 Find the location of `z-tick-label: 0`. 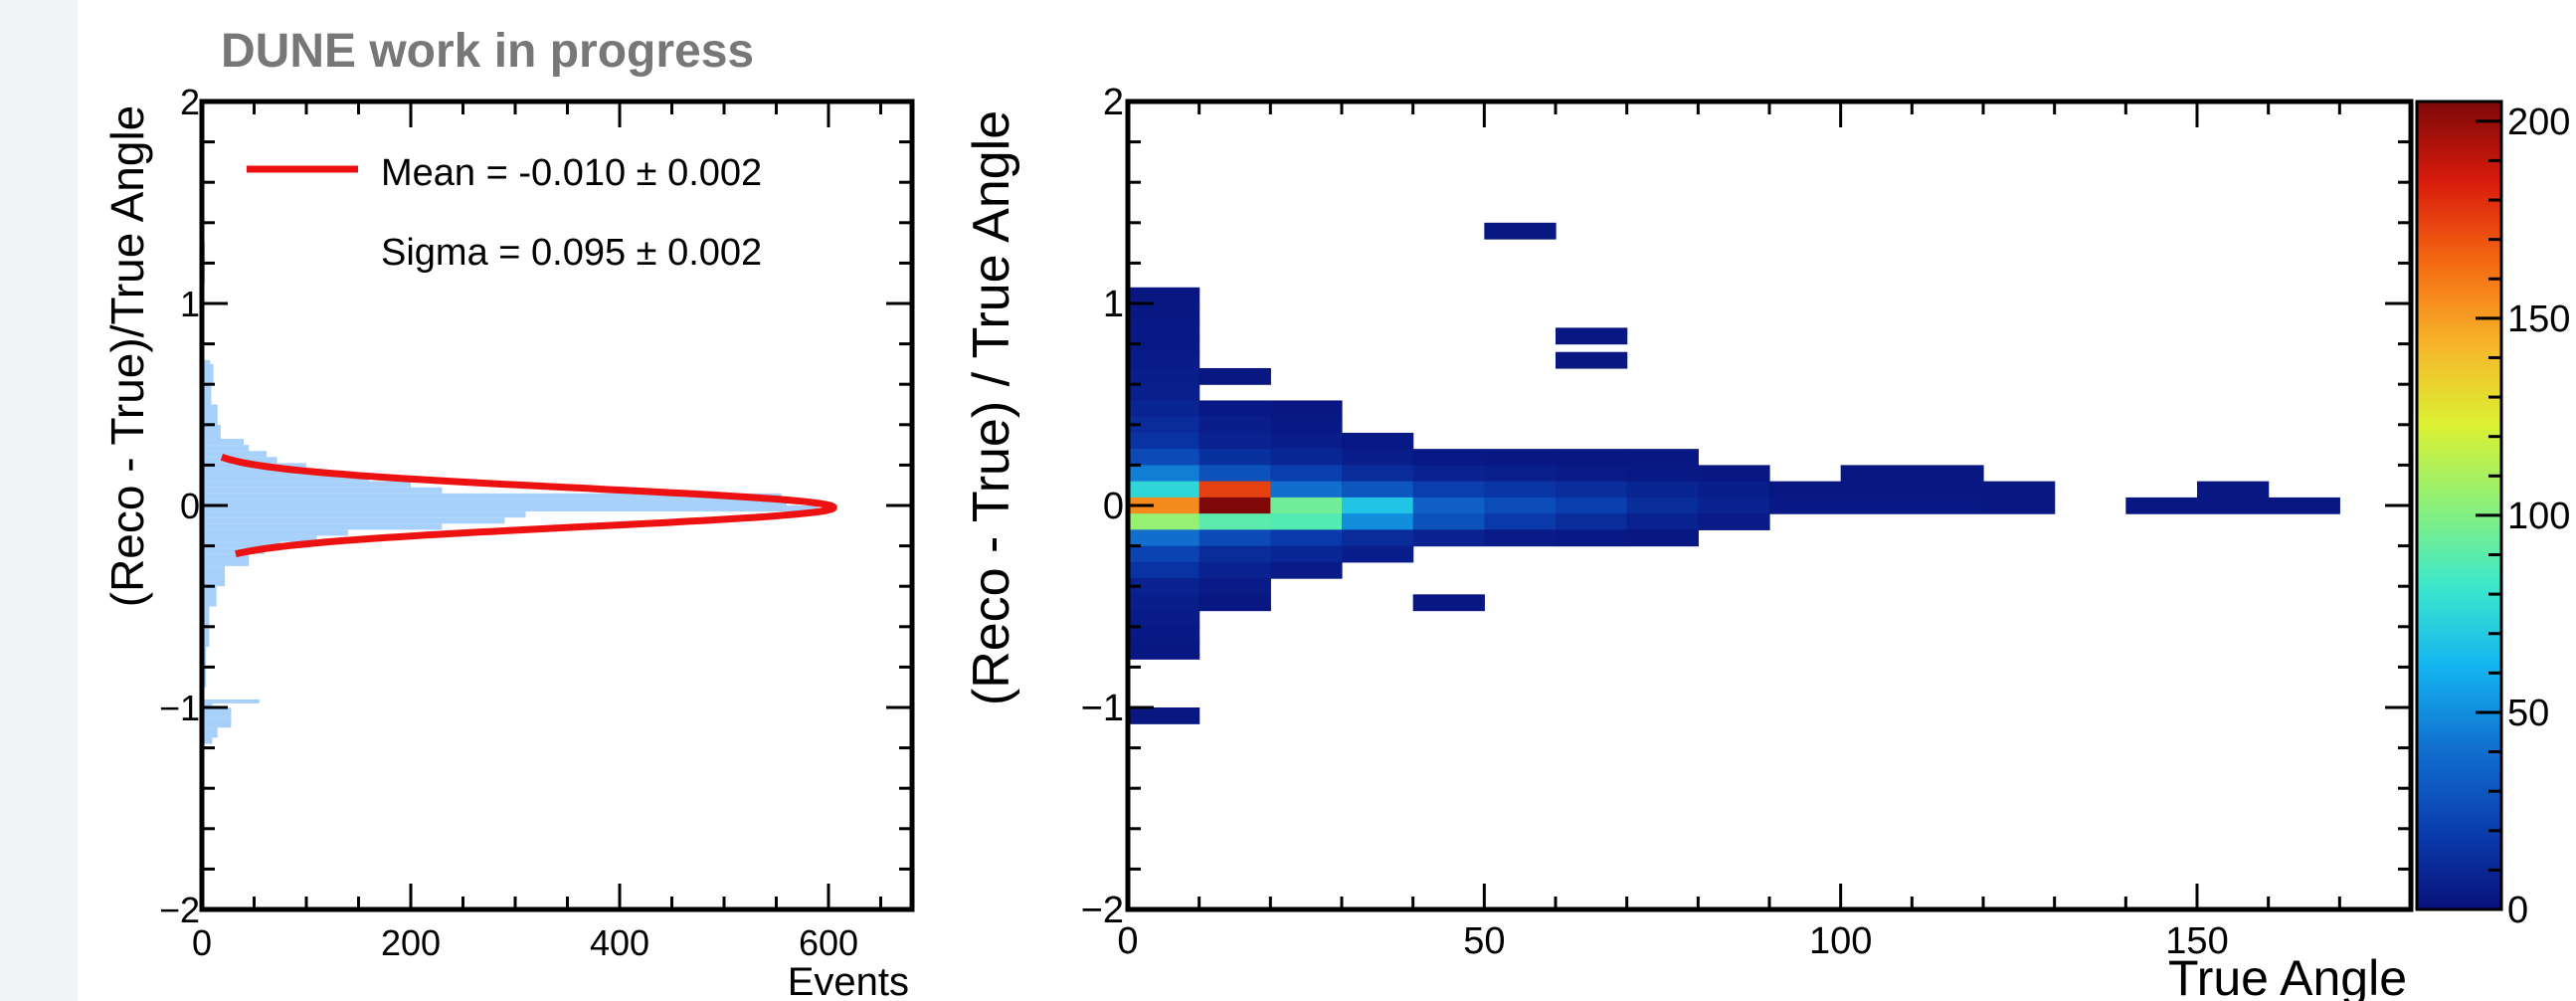

z-tick-label: 0 is located at coordinates (2517, 910).